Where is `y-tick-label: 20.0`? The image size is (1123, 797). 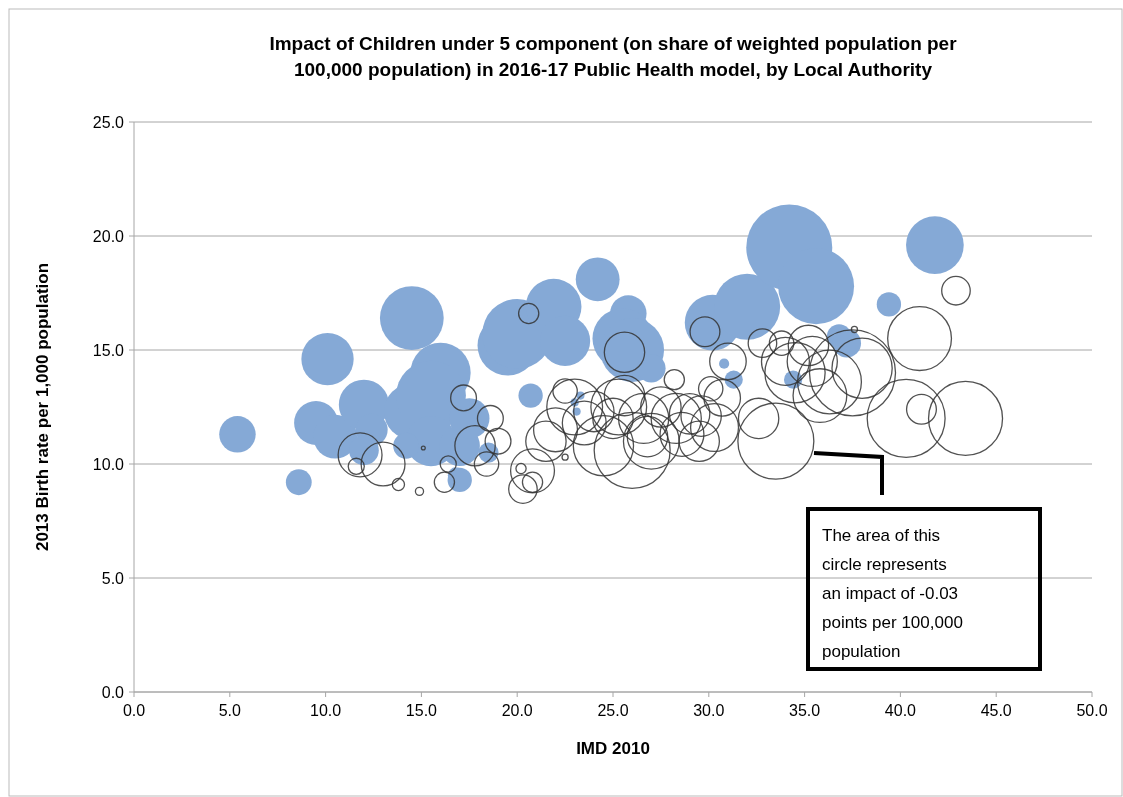 y-tick-label: 20.0 is located at coordinates (108, 236).